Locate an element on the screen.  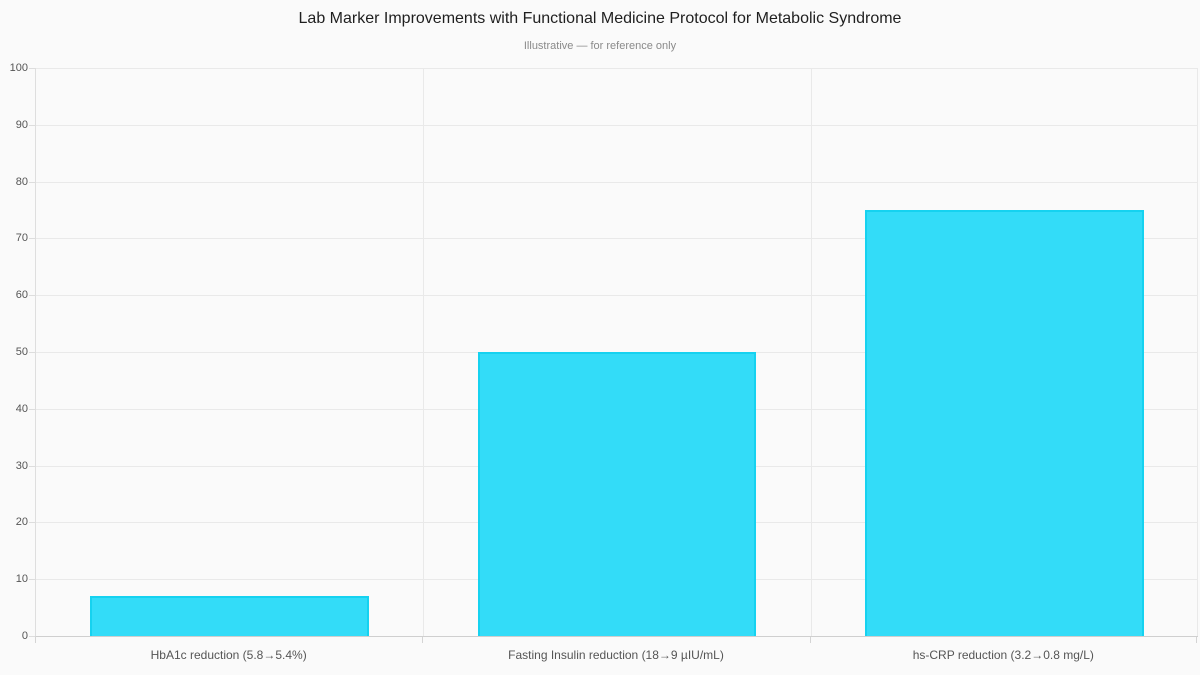
y-axis-tick-label: 70 is located at coordinates (21, 238).